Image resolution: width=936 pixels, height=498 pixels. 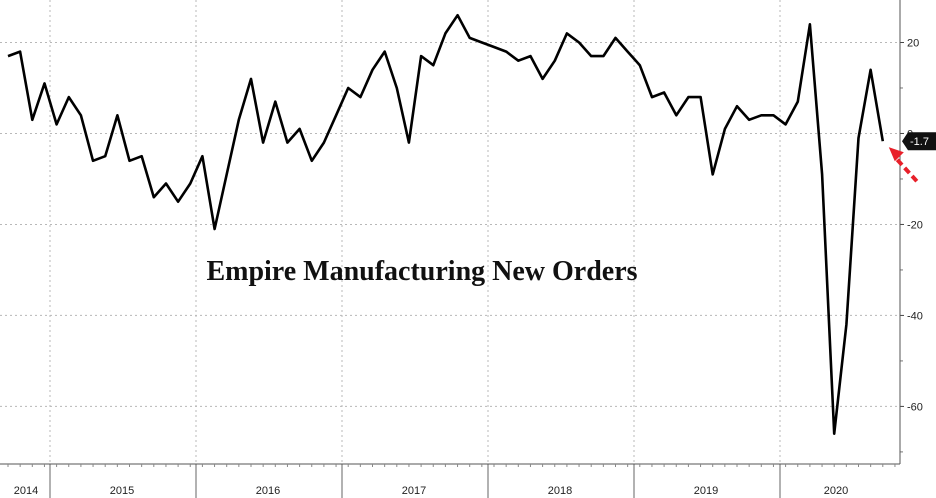 I want to click on arrow-shaft, so click(x=907, y=170).